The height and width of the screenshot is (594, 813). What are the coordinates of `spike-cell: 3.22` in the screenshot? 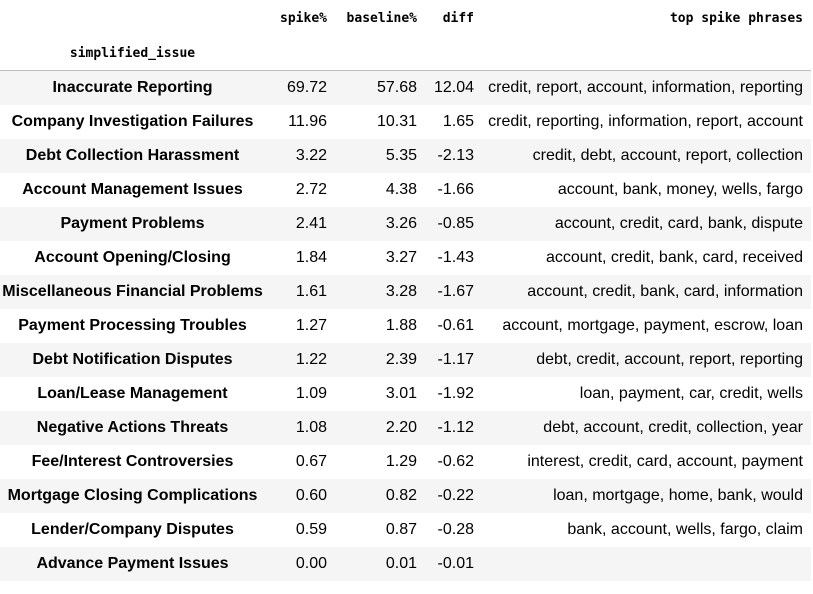 It's located at (311, 155).